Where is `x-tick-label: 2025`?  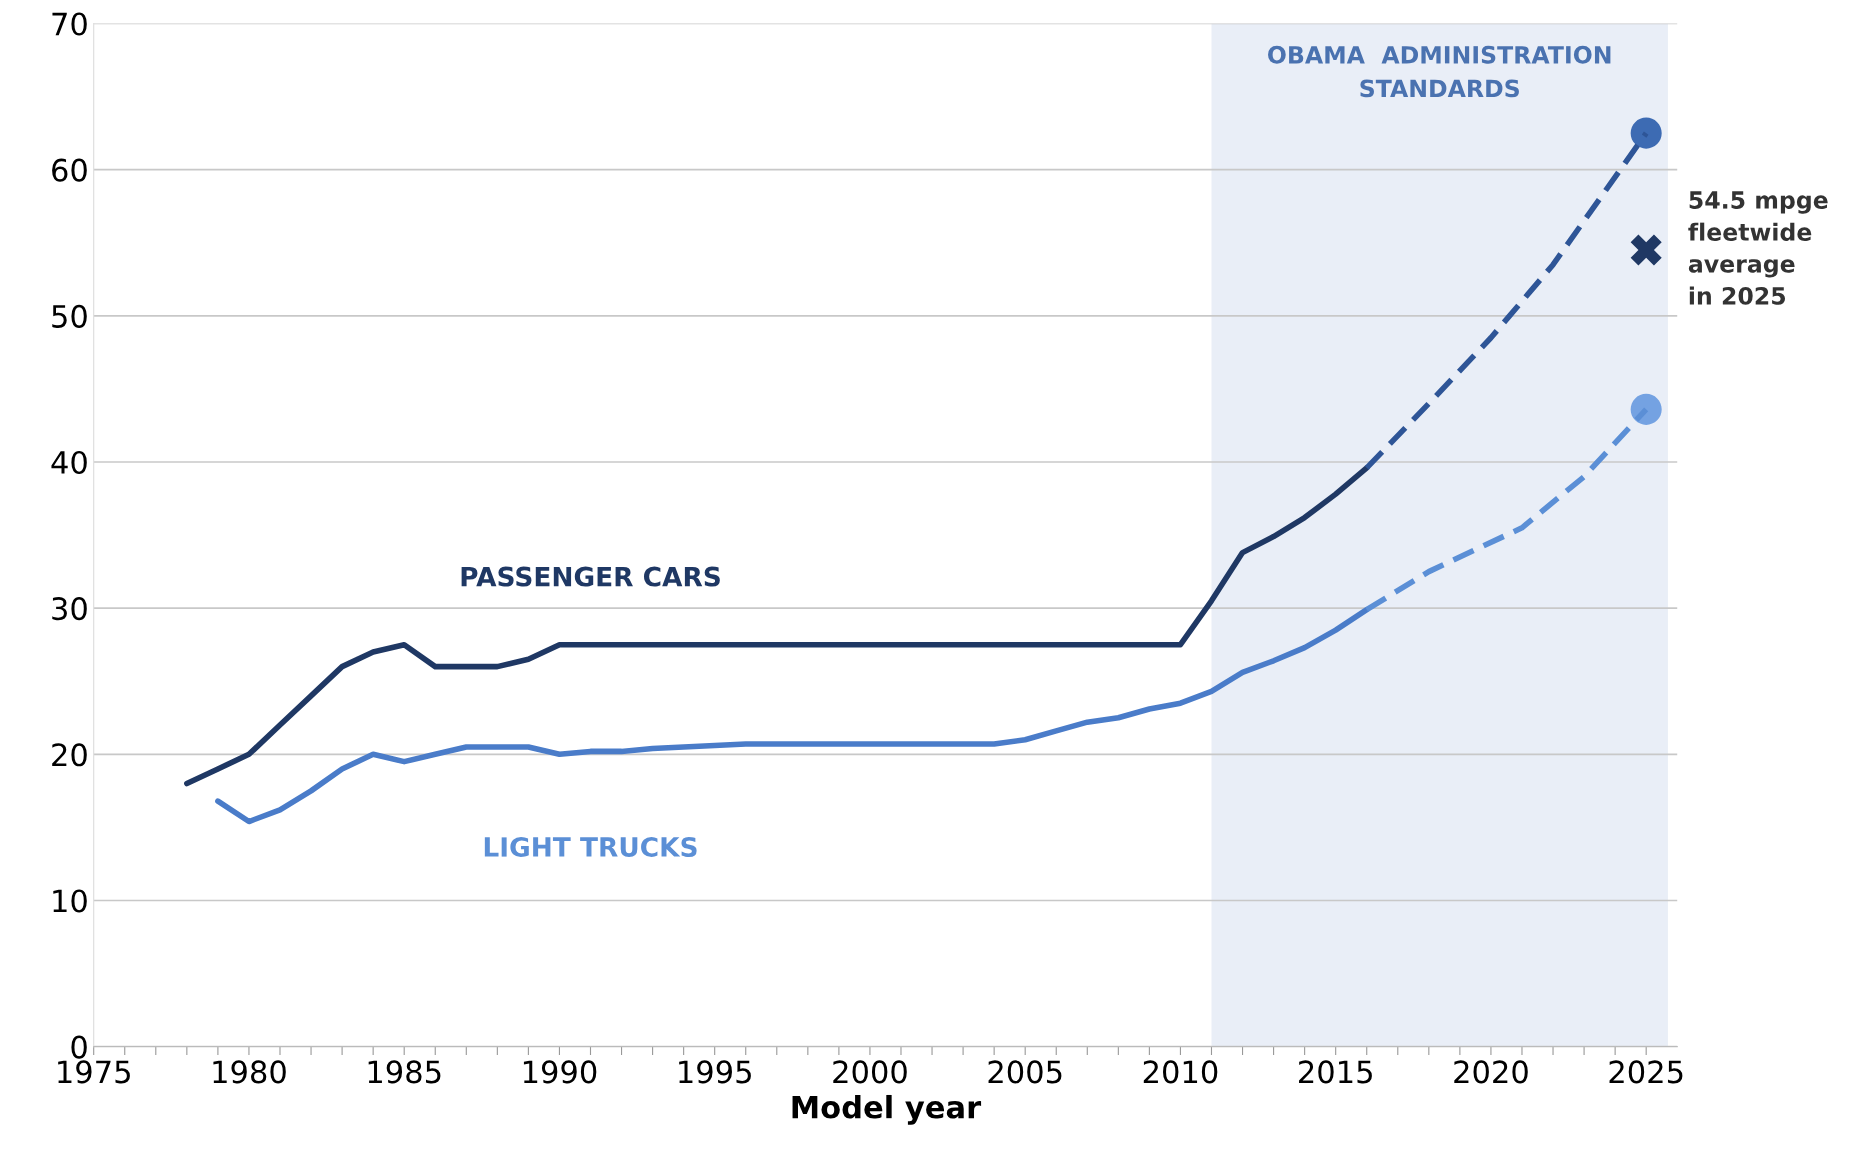
x-tick-label: 2025 is located at coordinates (1646, 1072).